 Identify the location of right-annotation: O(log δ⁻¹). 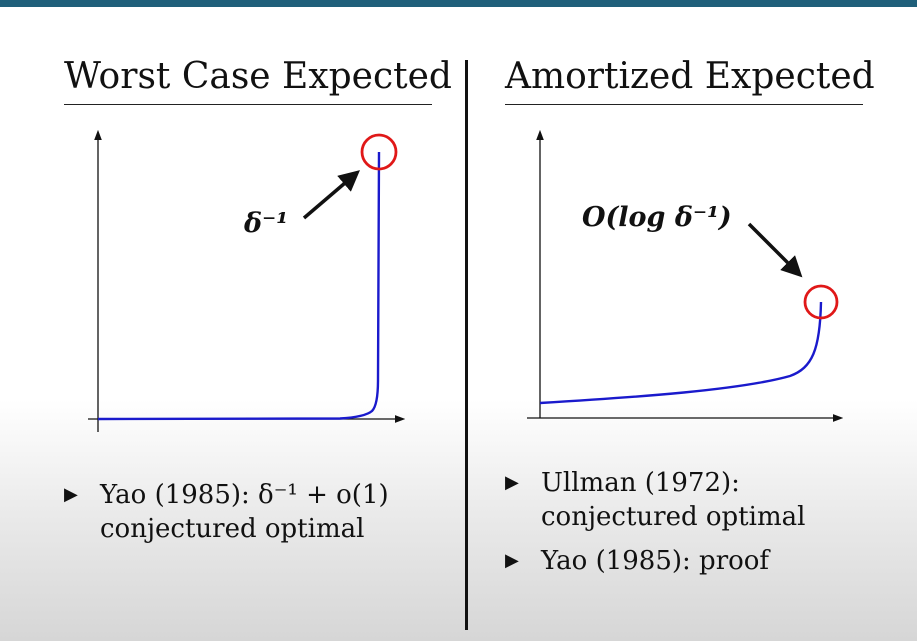
(657, 217).